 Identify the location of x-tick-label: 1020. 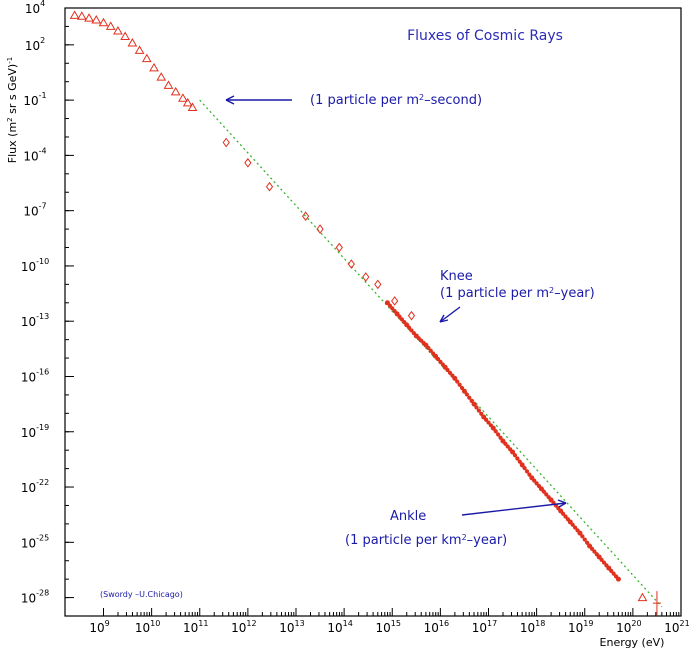
(628, 627).